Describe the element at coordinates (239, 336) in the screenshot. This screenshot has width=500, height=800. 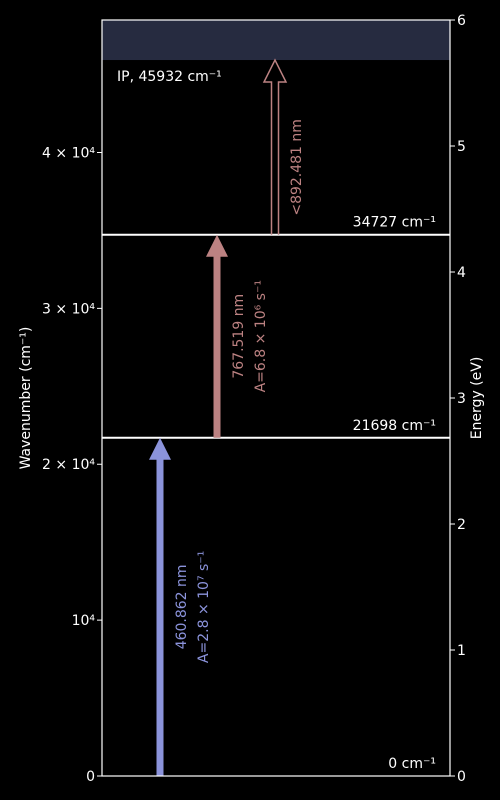
I see `transition-wavelength-label: 767.519 nm` at that location.